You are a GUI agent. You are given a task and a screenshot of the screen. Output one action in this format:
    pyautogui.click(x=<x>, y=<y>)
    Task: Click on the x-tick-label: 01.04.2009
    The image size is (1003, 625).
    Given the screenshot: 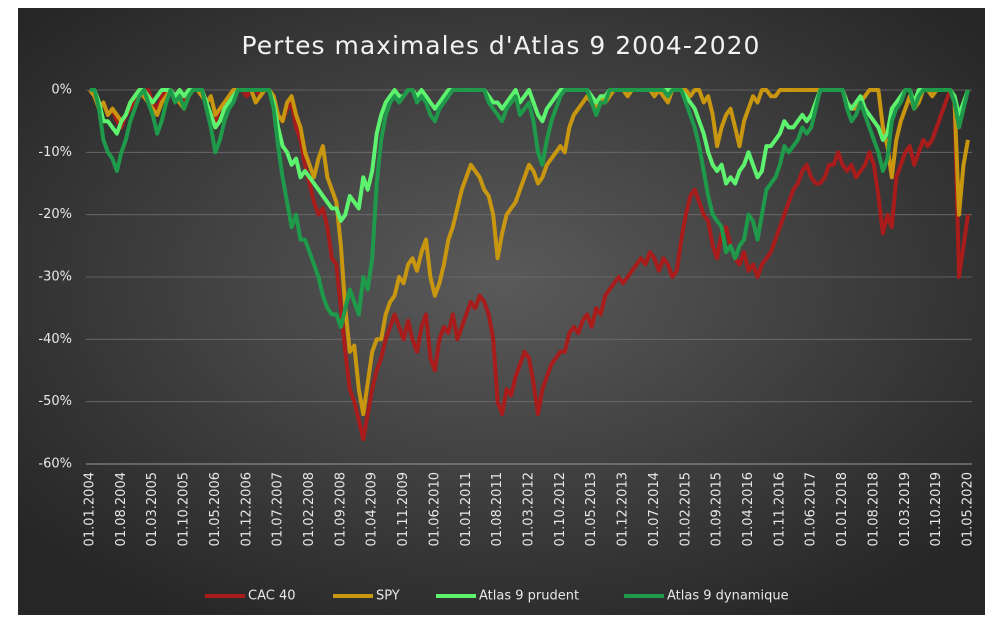 What is the action you would take?
    pyautogui.click(x=372, y=509)
    